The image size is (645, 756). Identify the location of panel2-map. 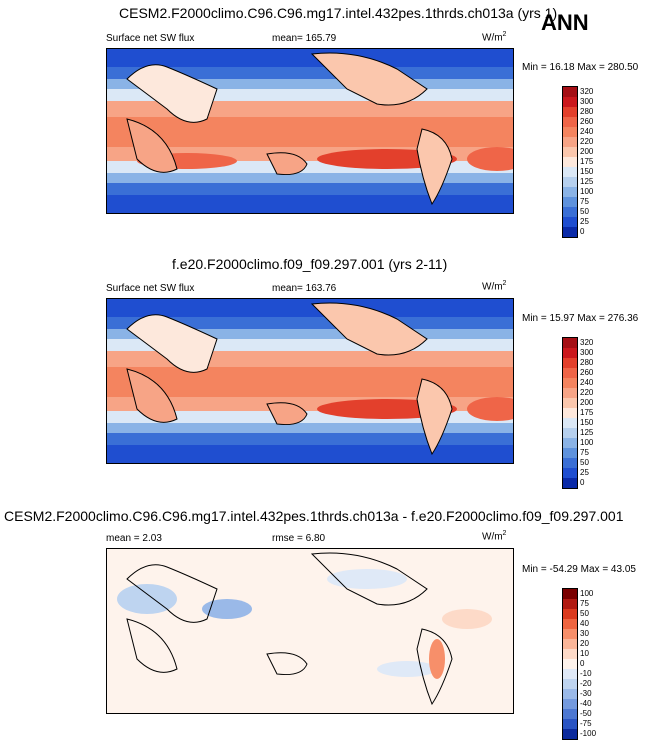
(310, 381).